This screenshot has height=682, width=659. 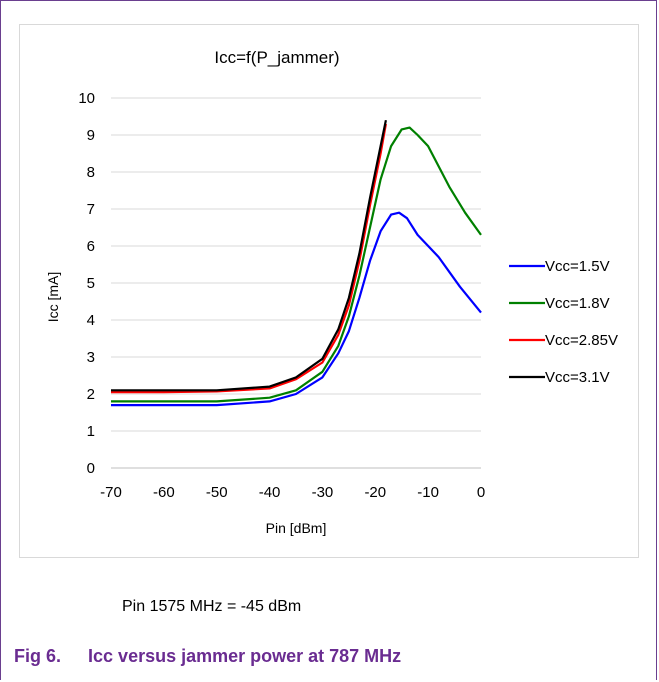 I want to click on y-tick-label: 1, so click(x=91, y=431).